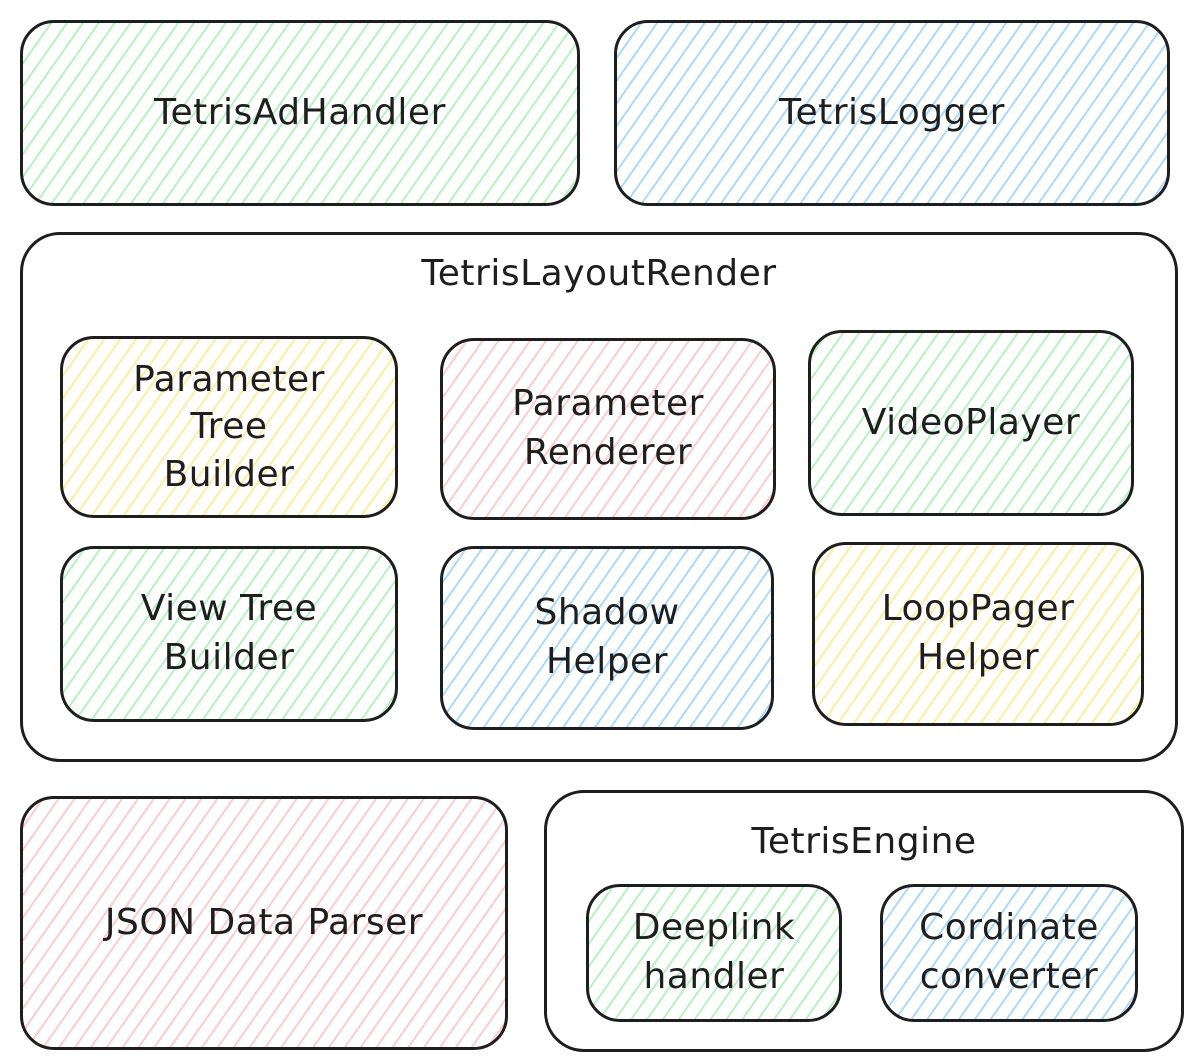 The width and height of the screenshot is (1202, 1063). What do you see at coordinates (864, 841) in the screenshot?
I see `tetris-engine-title: TetrisEngine` at bounding box center [864, 841].